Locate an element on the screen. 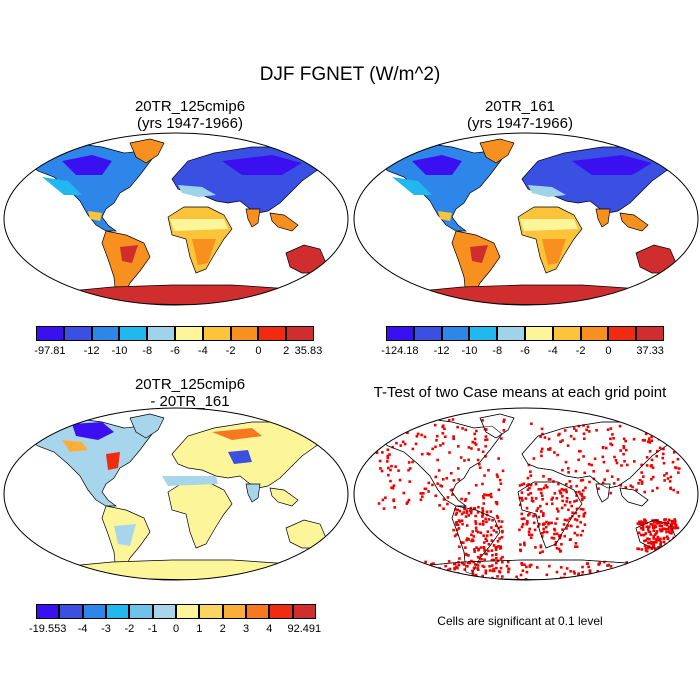  colorbar-diff-swatch is located at coordinates (188, 611).